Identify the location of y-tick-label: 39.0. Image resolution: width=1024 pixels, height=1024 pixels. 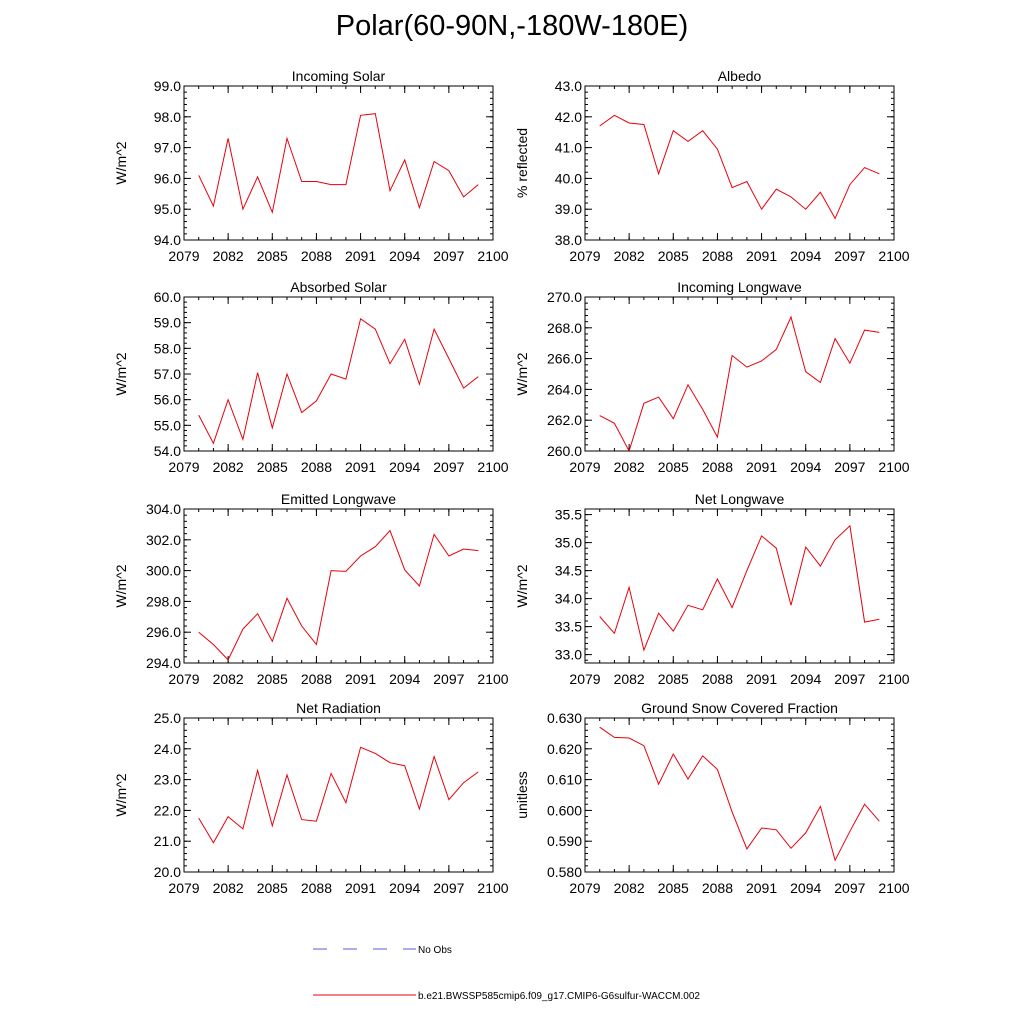
(568, 209).